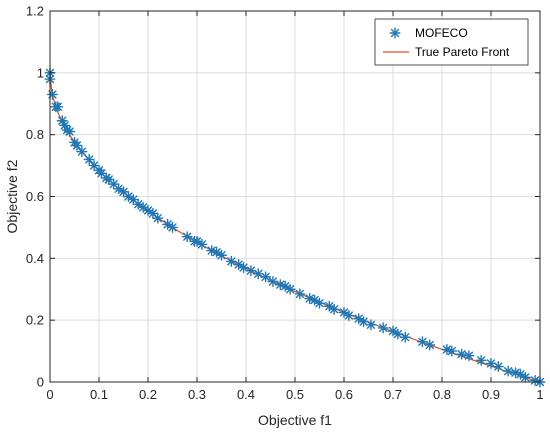 The image size is (550, 432). I want to click on x-tick-label: 0.4, so click(246, 394).